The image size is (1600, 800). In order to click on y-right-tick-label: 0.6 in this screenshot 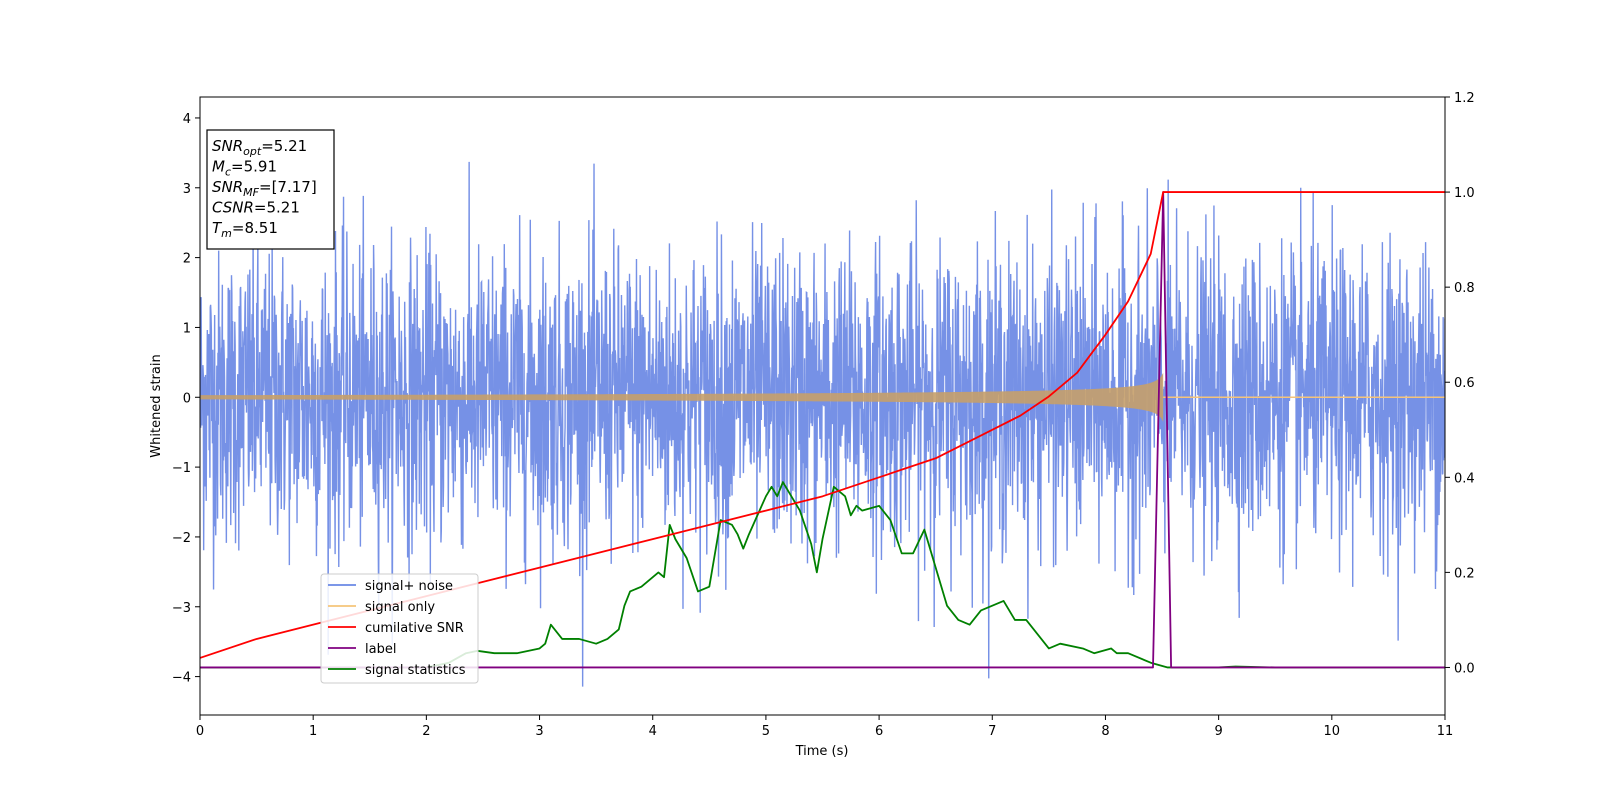, I will do `click(1464, 383)`.